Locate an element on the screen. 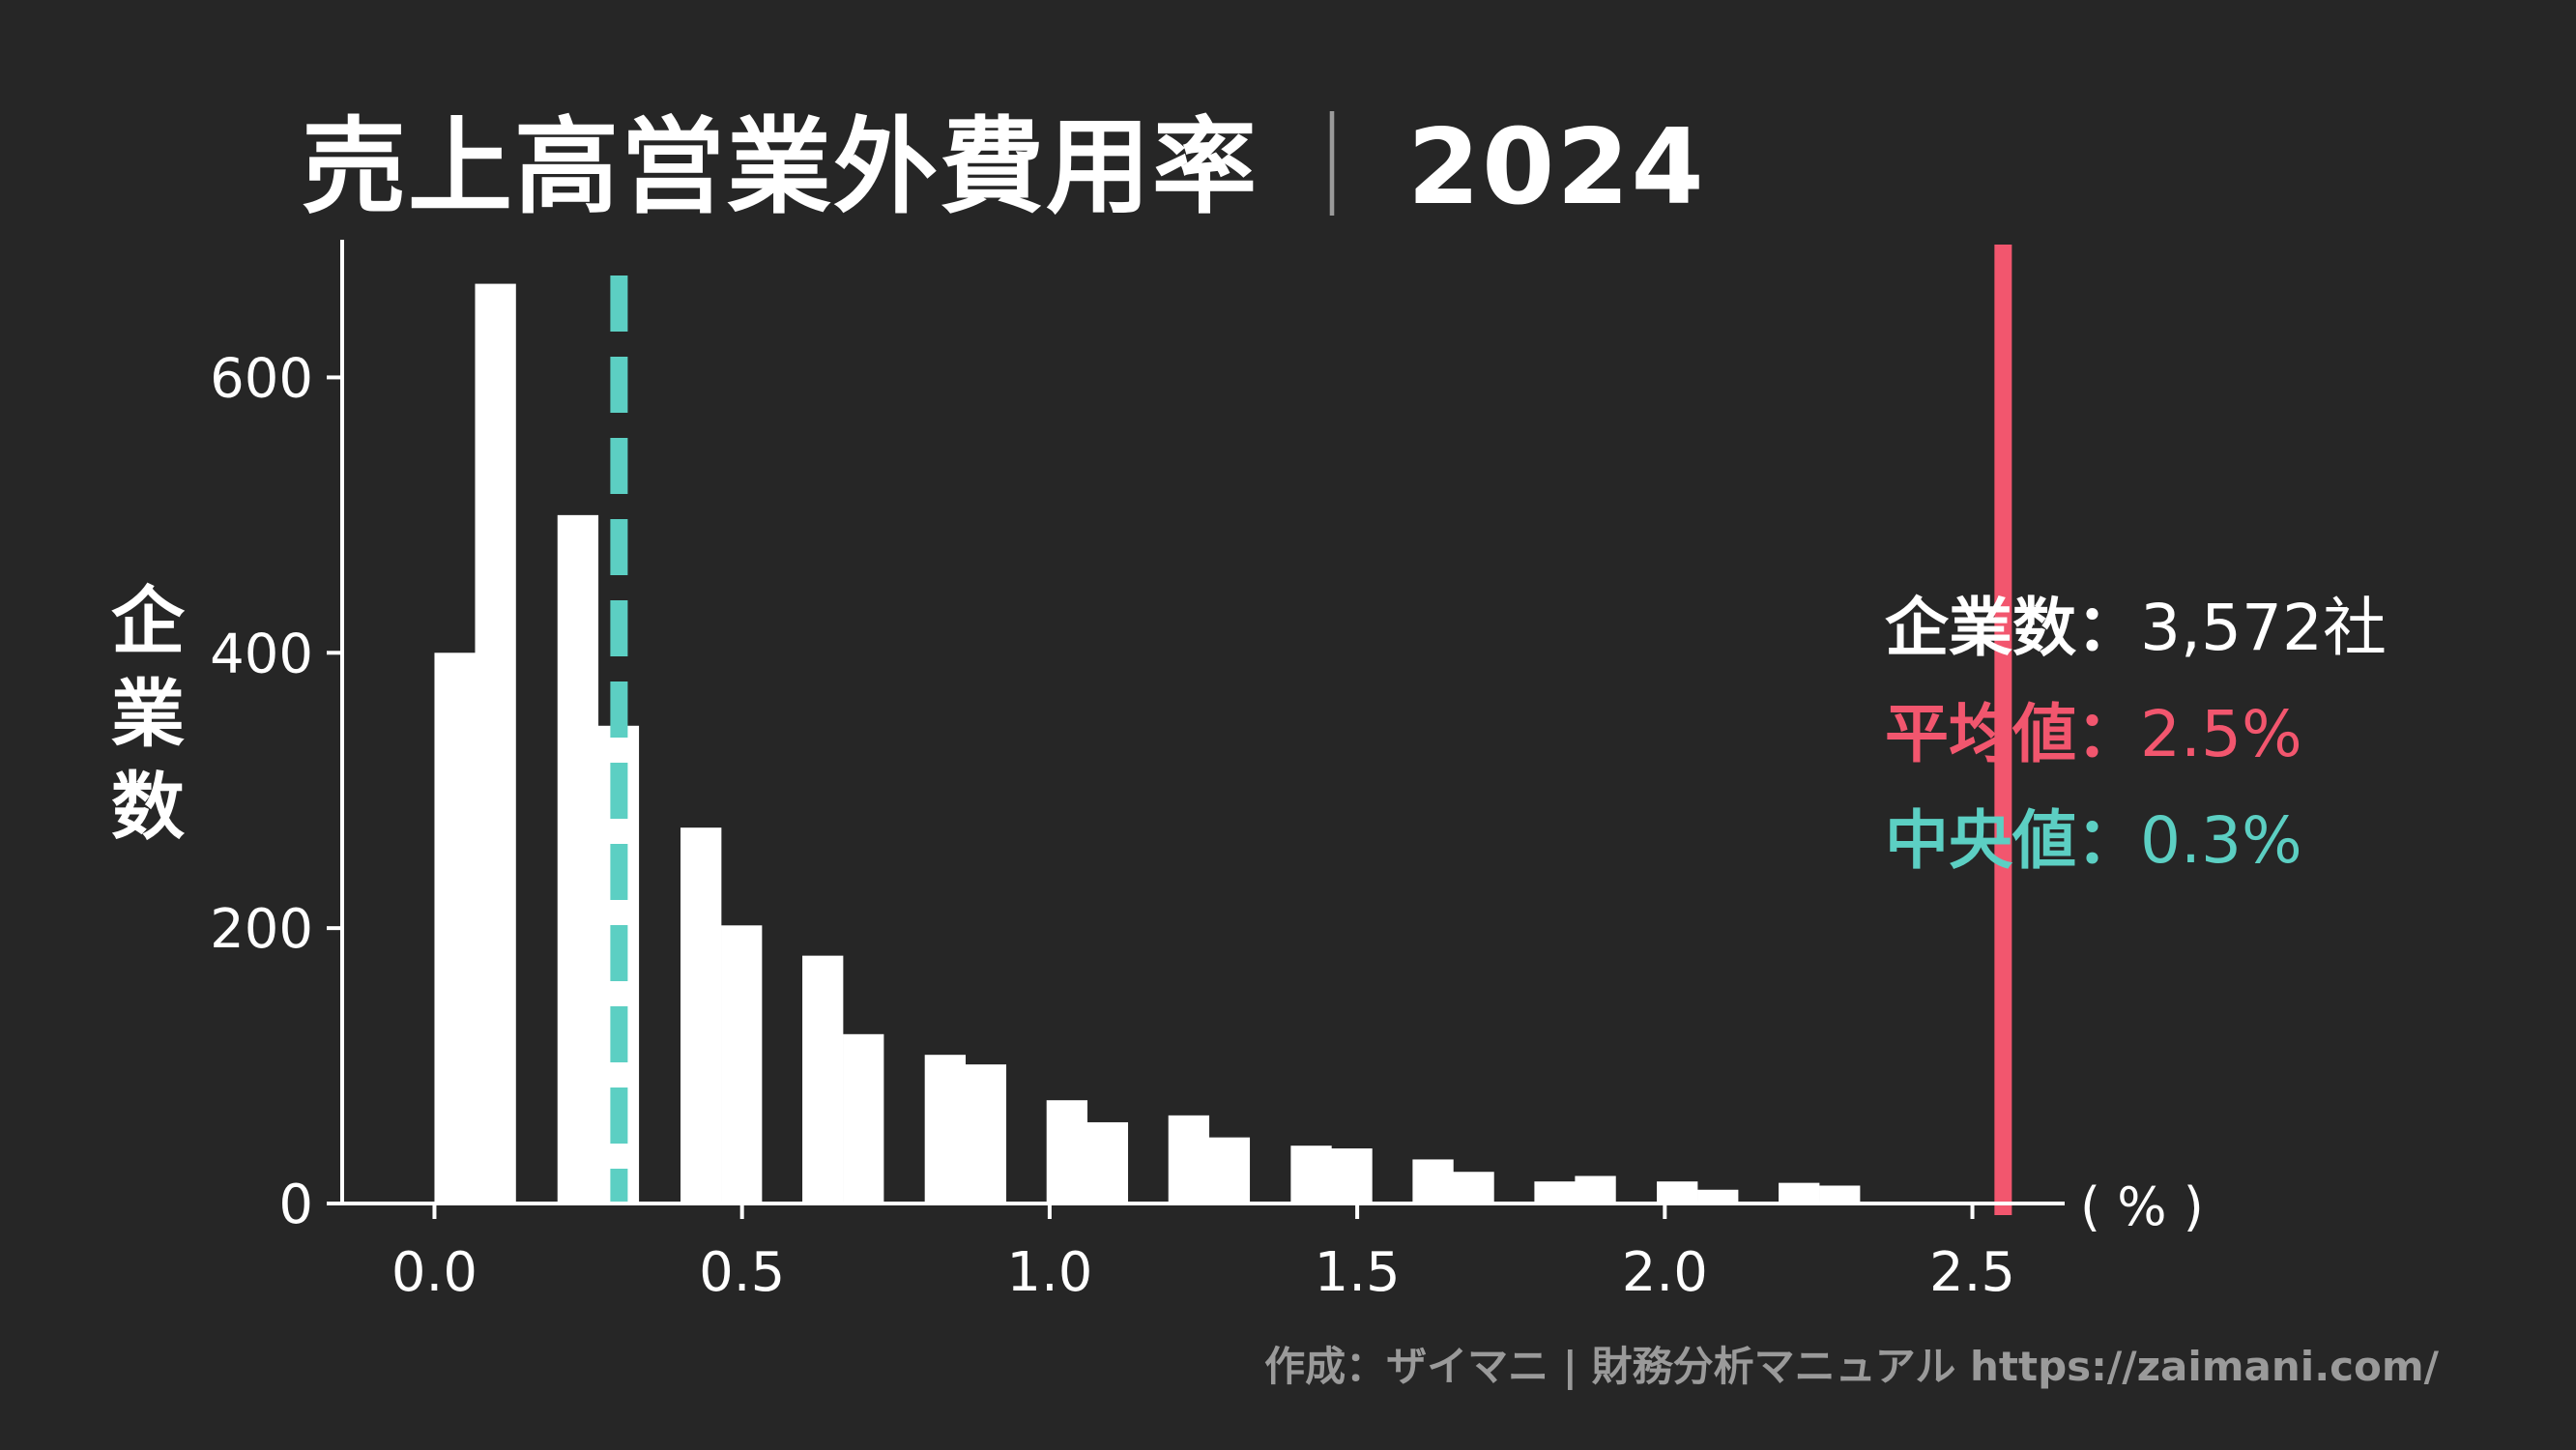 This screenshot has width=2576, height=1450. y-tick-label: 600 is located at coordinates (261, 378).